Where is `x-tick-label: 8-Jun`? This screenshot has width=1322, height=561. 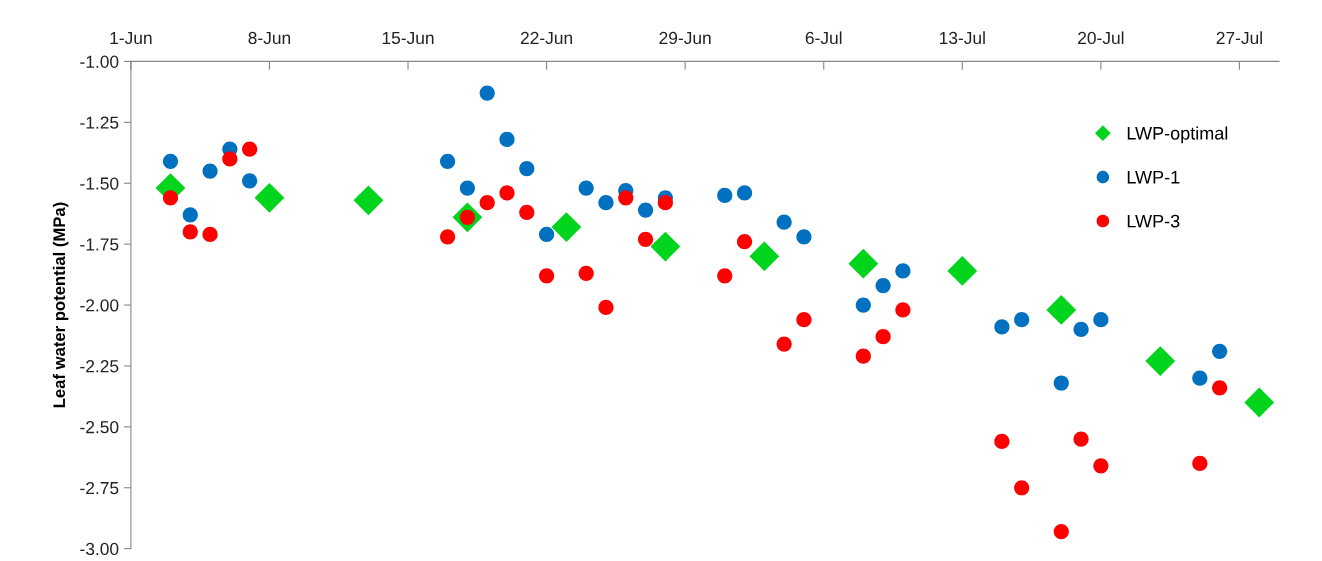 x-tick-label: 8-Jun is located at coordinates (269, 38).